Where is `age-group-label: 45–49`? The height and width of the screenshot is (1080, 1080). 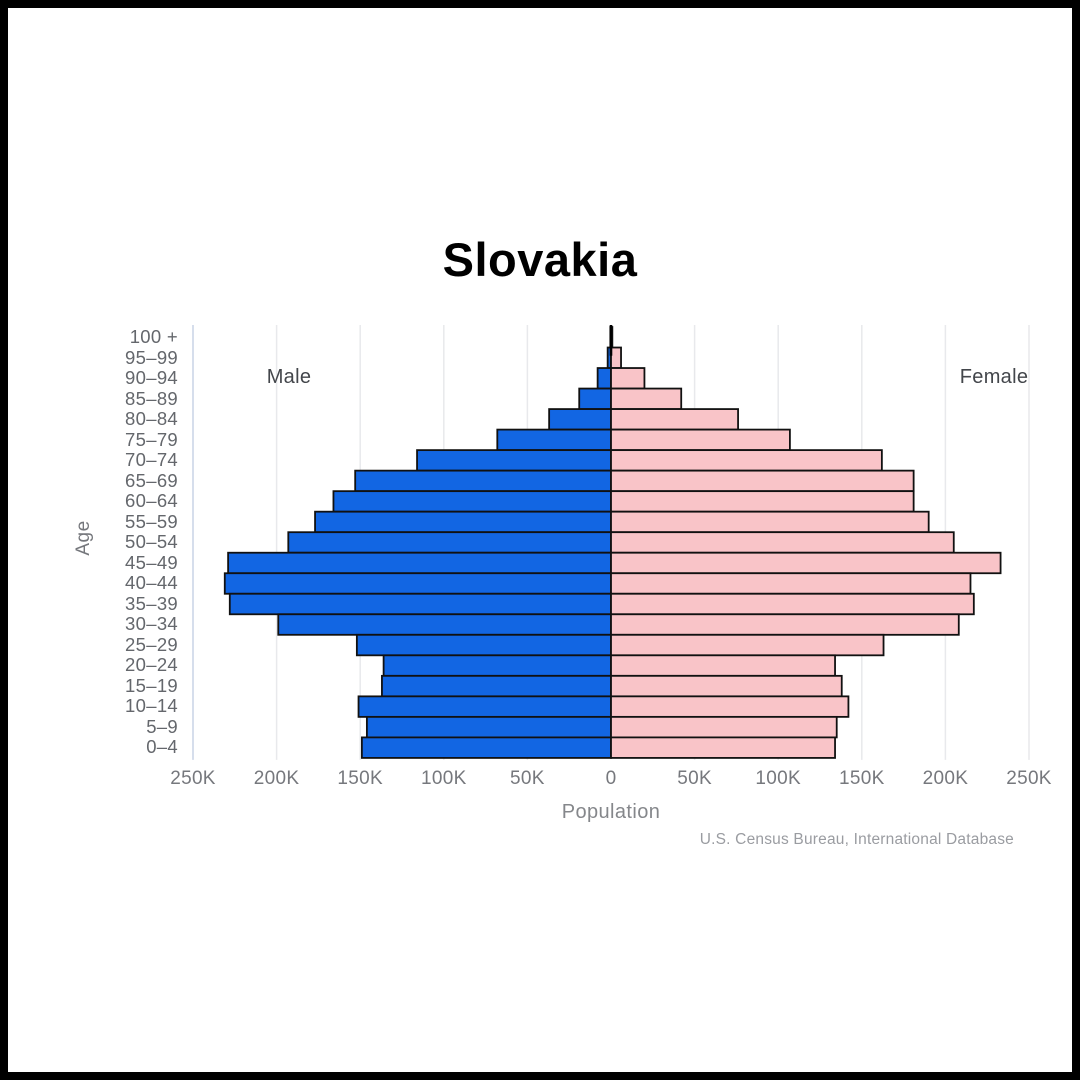
age-group-label: 45–49 is located at coordinates (151, 562).